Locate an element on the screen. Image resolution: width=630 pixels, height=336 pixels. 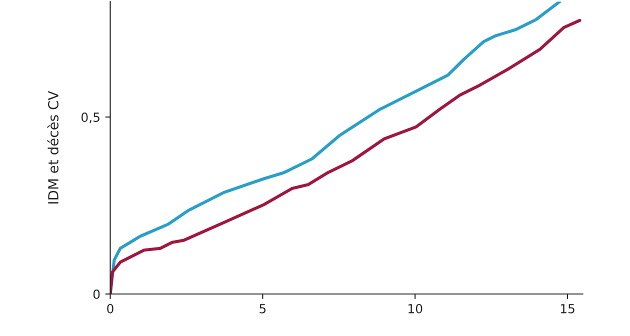
y-tick-label: 0,5 is located at coordinates (90, 118).